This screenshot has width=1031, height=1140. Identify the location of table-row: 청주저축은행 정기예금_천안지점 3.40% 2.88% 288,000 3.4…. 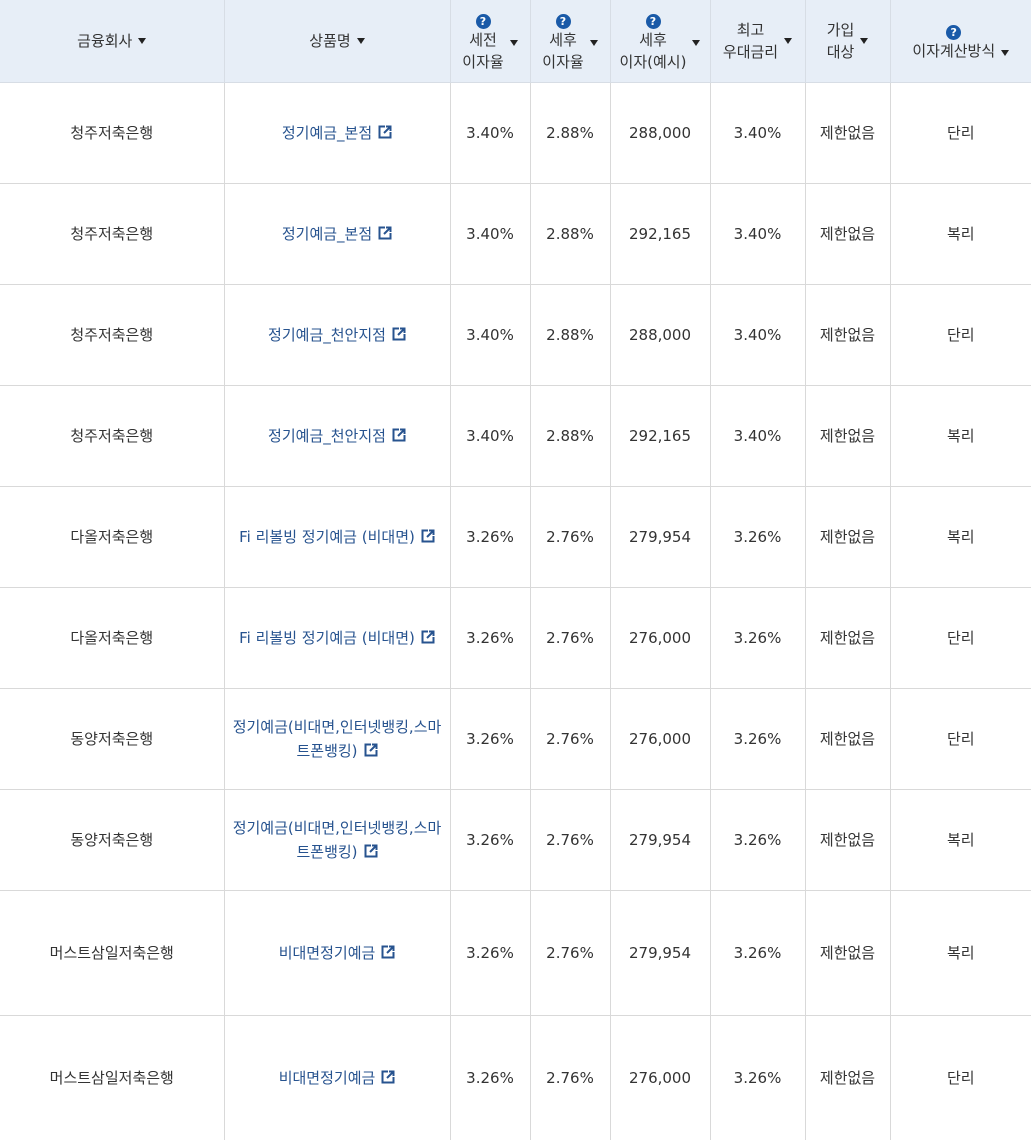
(515, 335).